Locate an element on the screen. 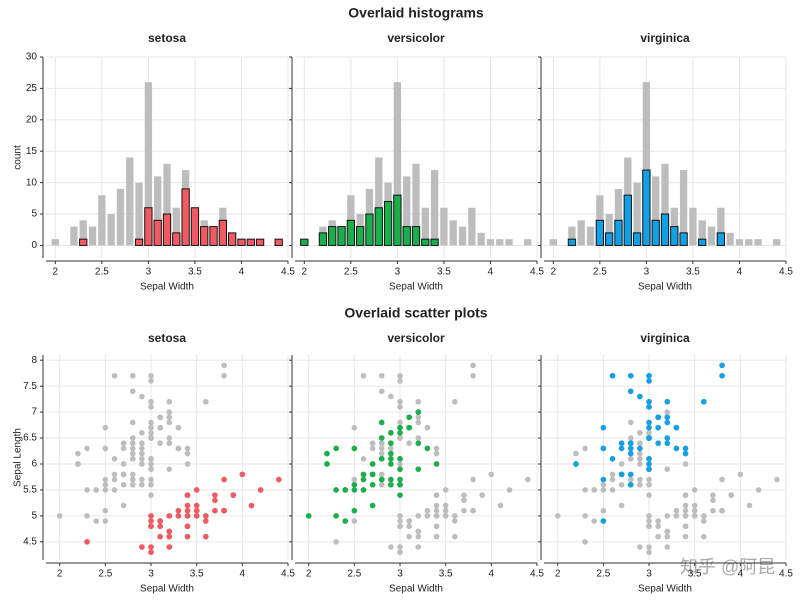 This screenshot has height=600, width=800. x-tick-label: 3 is located at coordinates (151, 574).